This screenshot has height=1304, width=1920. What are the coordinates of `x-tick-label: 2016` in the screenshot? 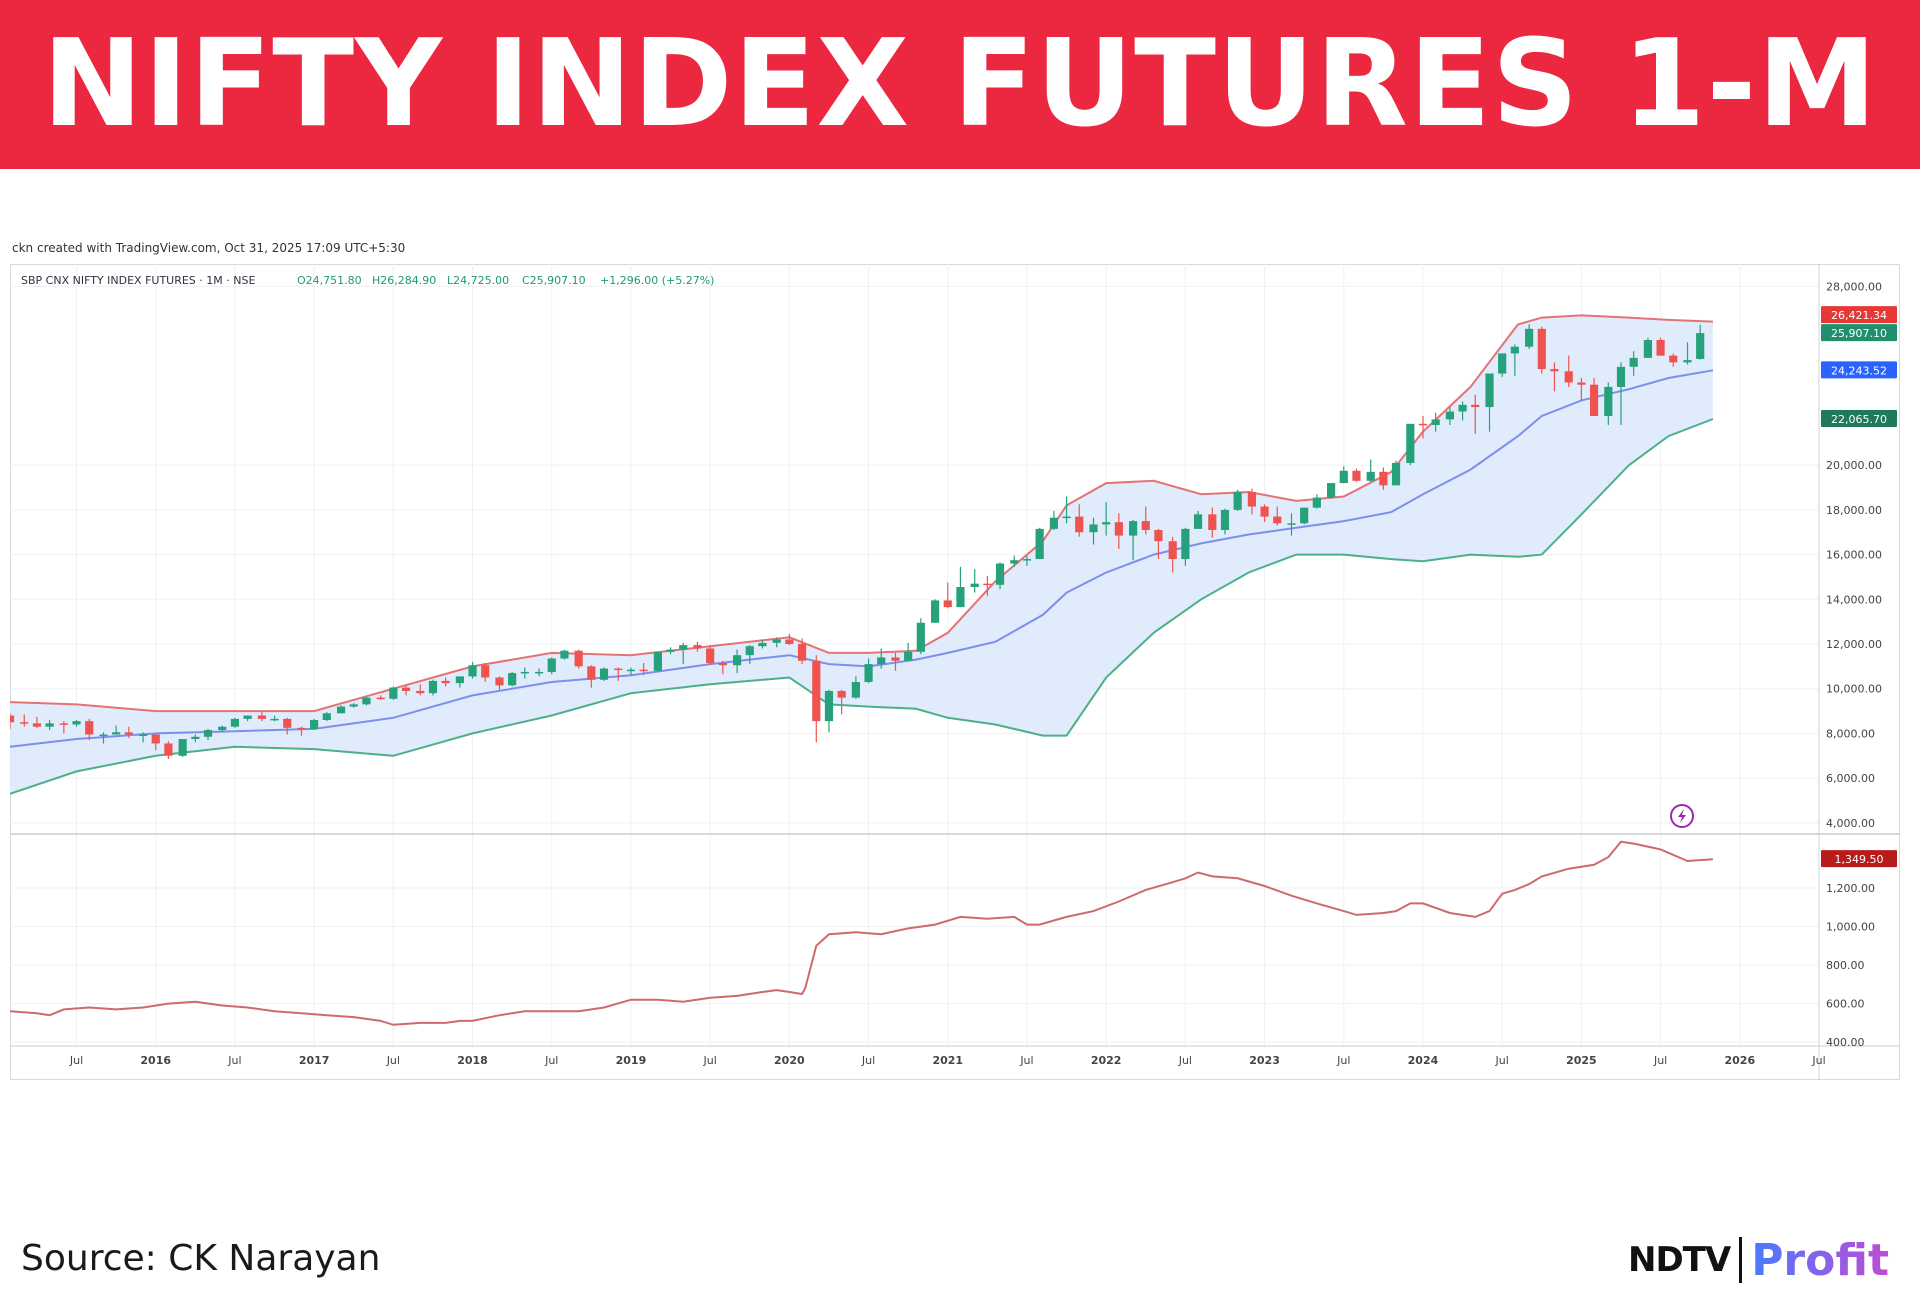 It's located at (155, 1060).